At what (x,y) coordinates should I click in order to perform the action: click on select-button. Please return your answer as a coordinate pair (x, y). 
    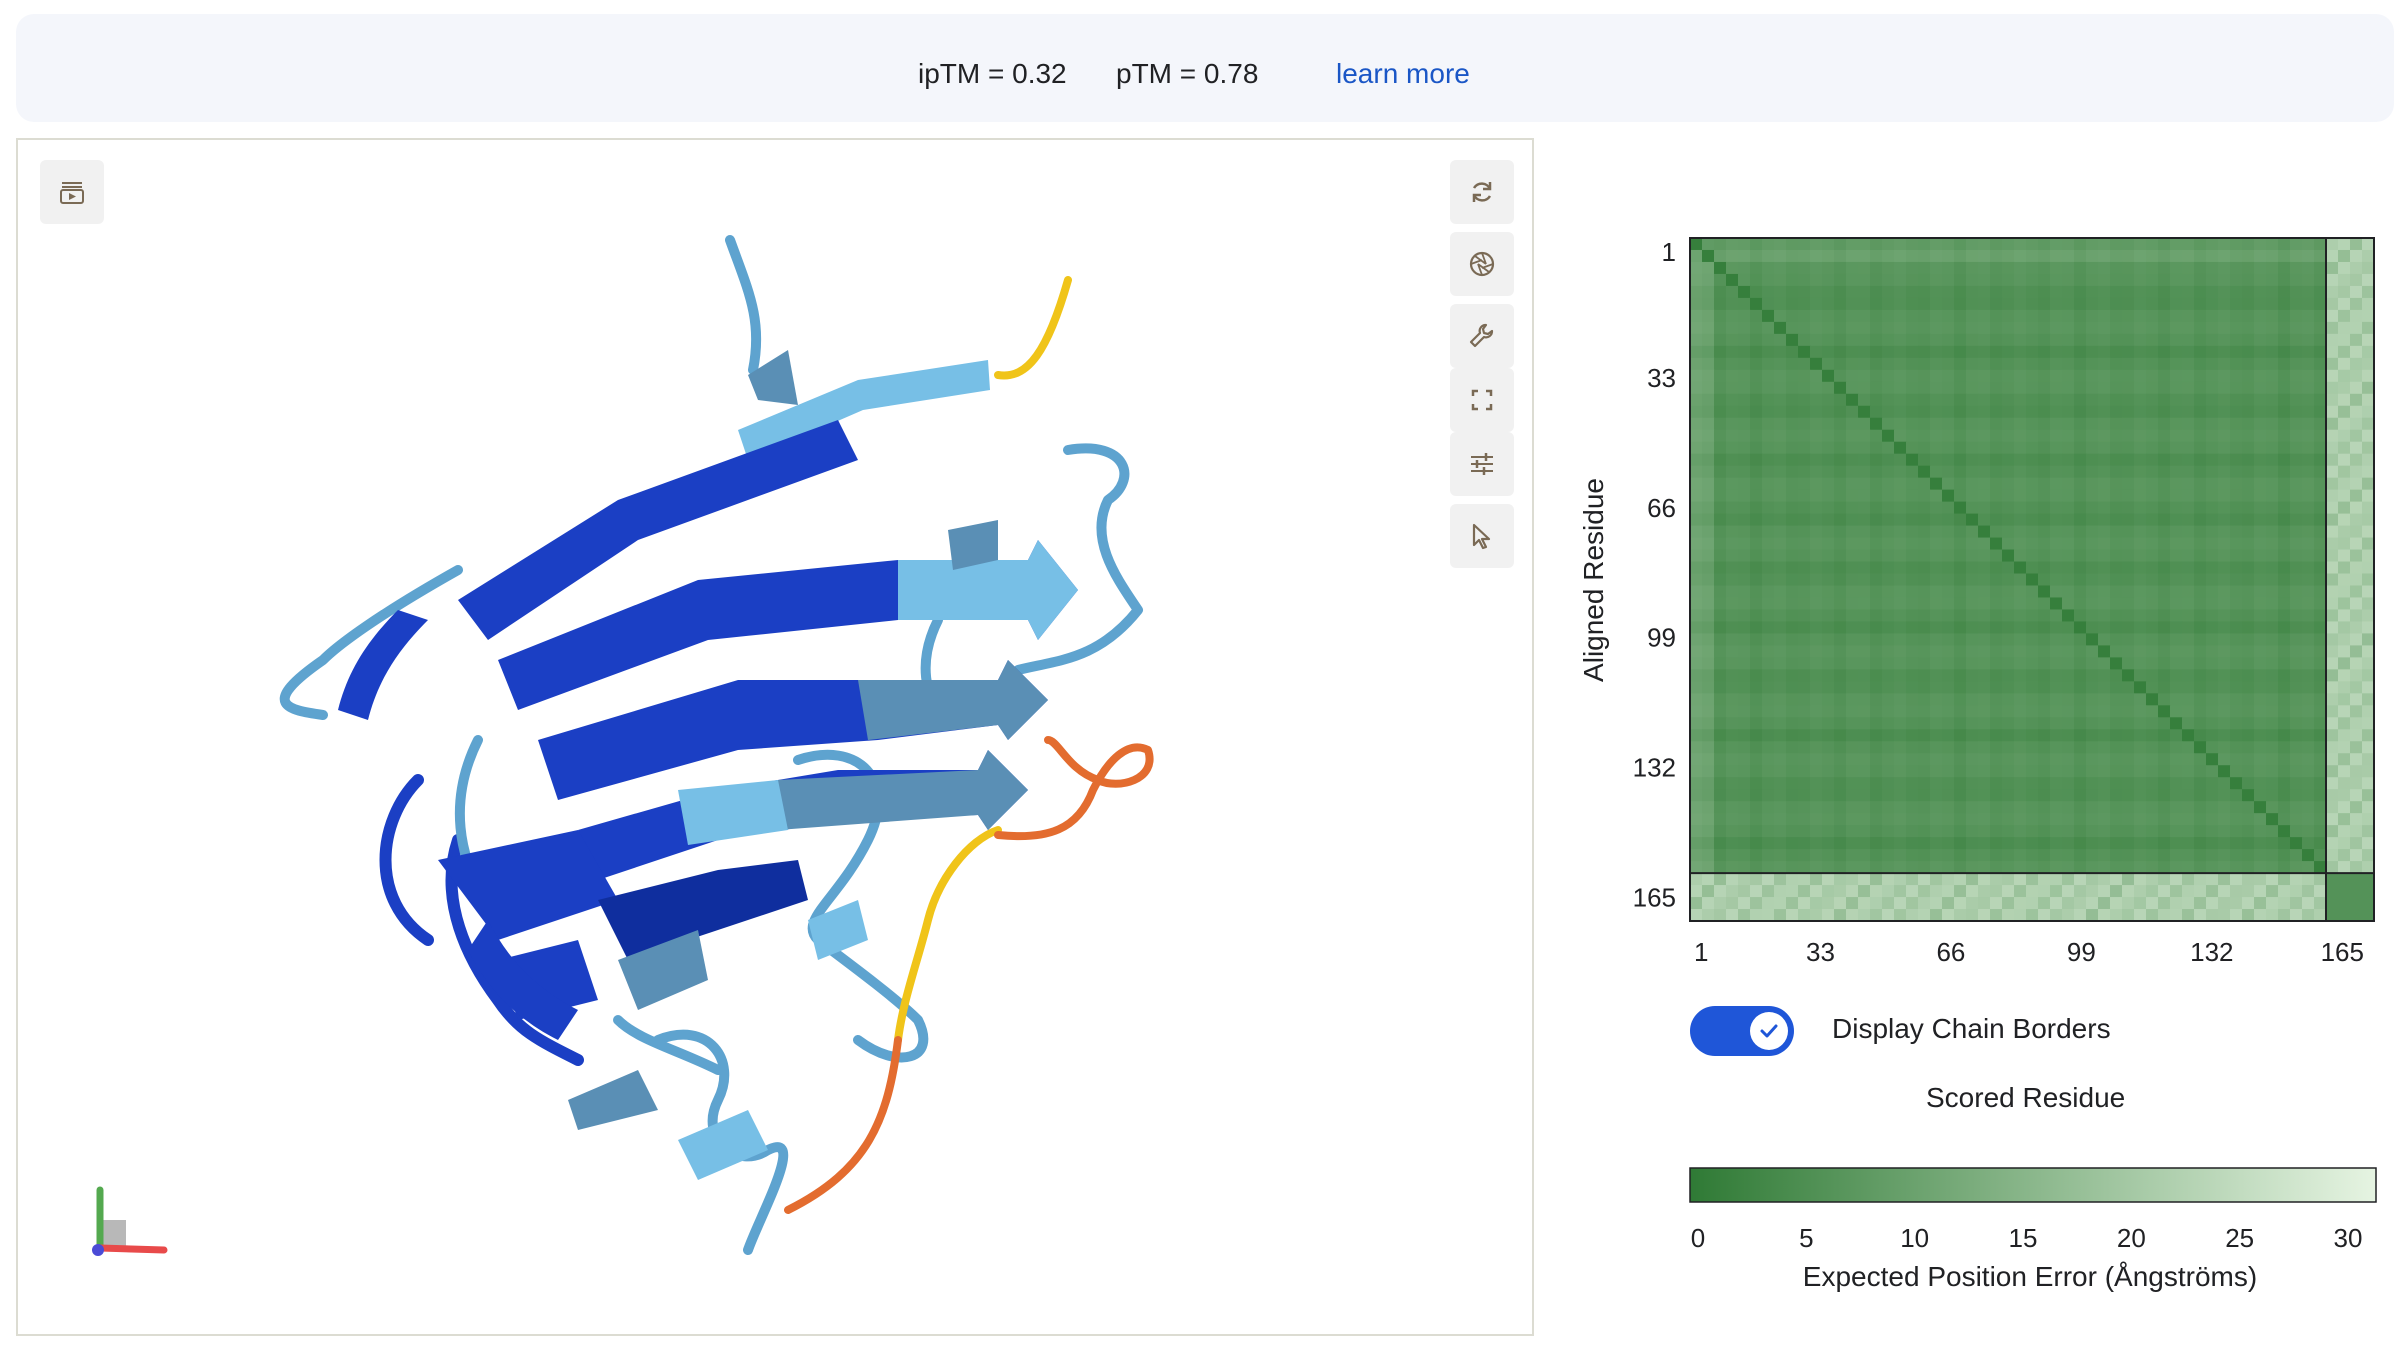
    Looking at the image, I should click on (1482, 536).